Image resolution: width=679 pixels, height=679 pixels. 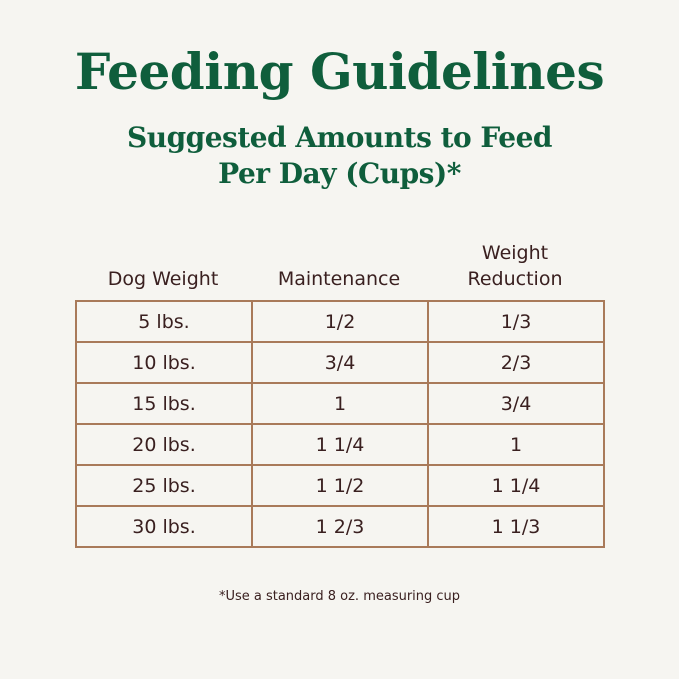 I want to click on cell-maintenance: 1 2/3, so click(x=340, y=526).